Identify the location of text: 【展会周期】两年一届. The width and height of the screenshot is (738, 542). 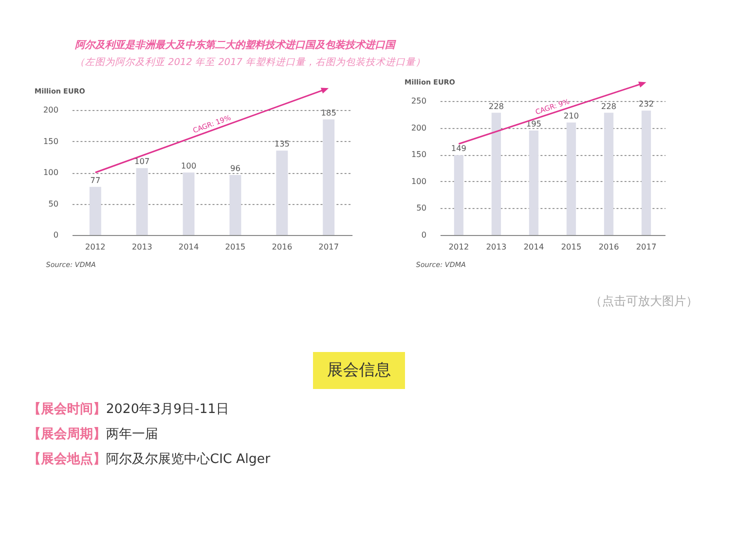
(93, 434).